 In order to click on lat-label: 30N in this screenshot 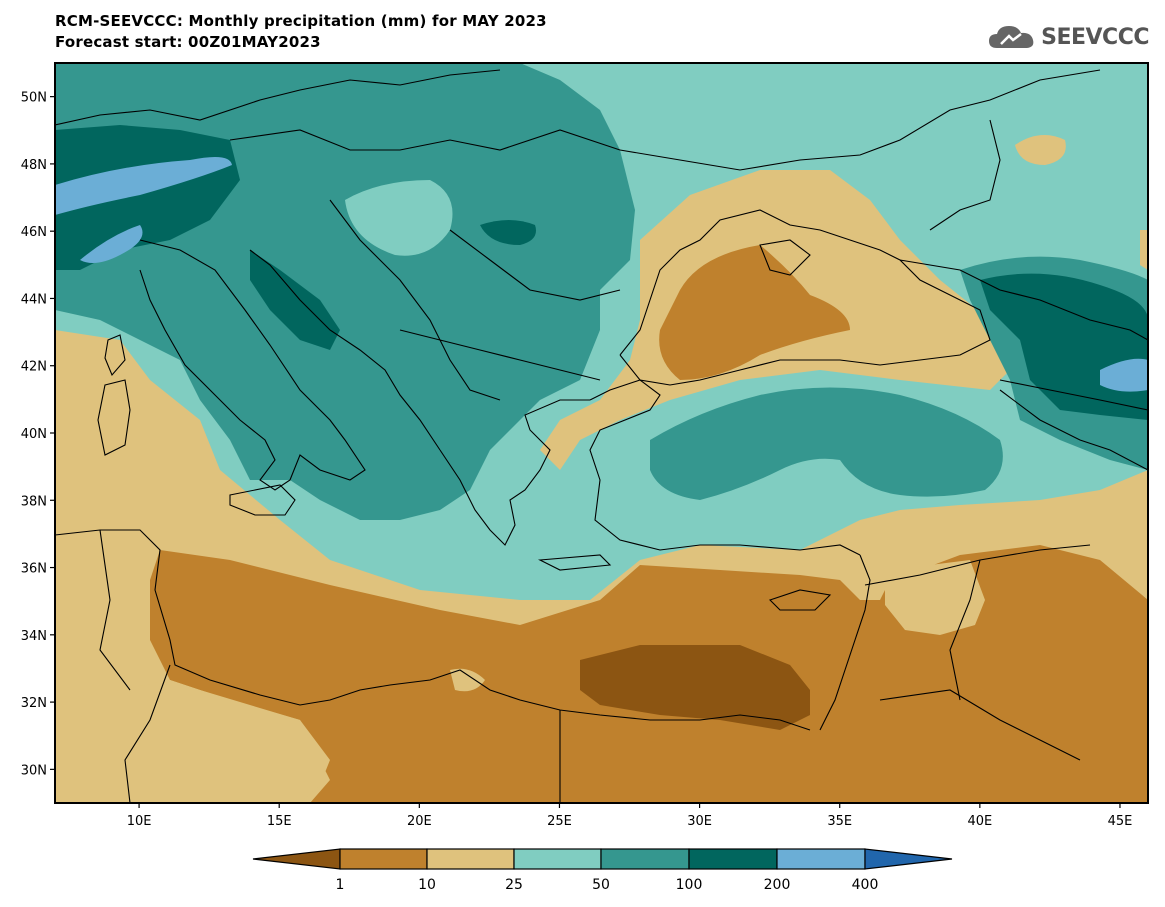, I will do `click(34, 770)`.